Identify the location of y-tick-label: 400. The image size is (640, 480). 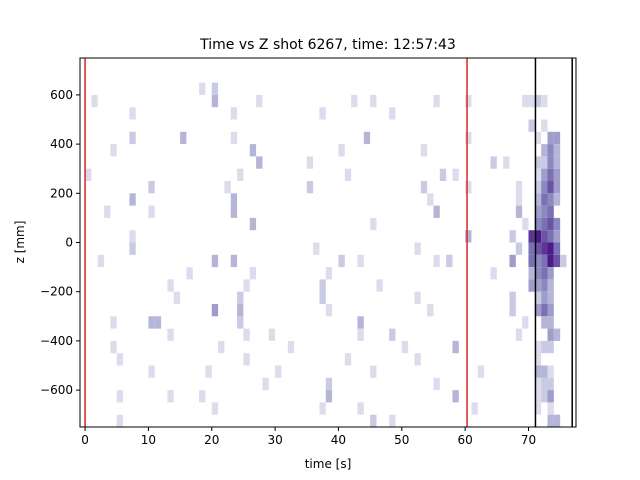
(61, 144).